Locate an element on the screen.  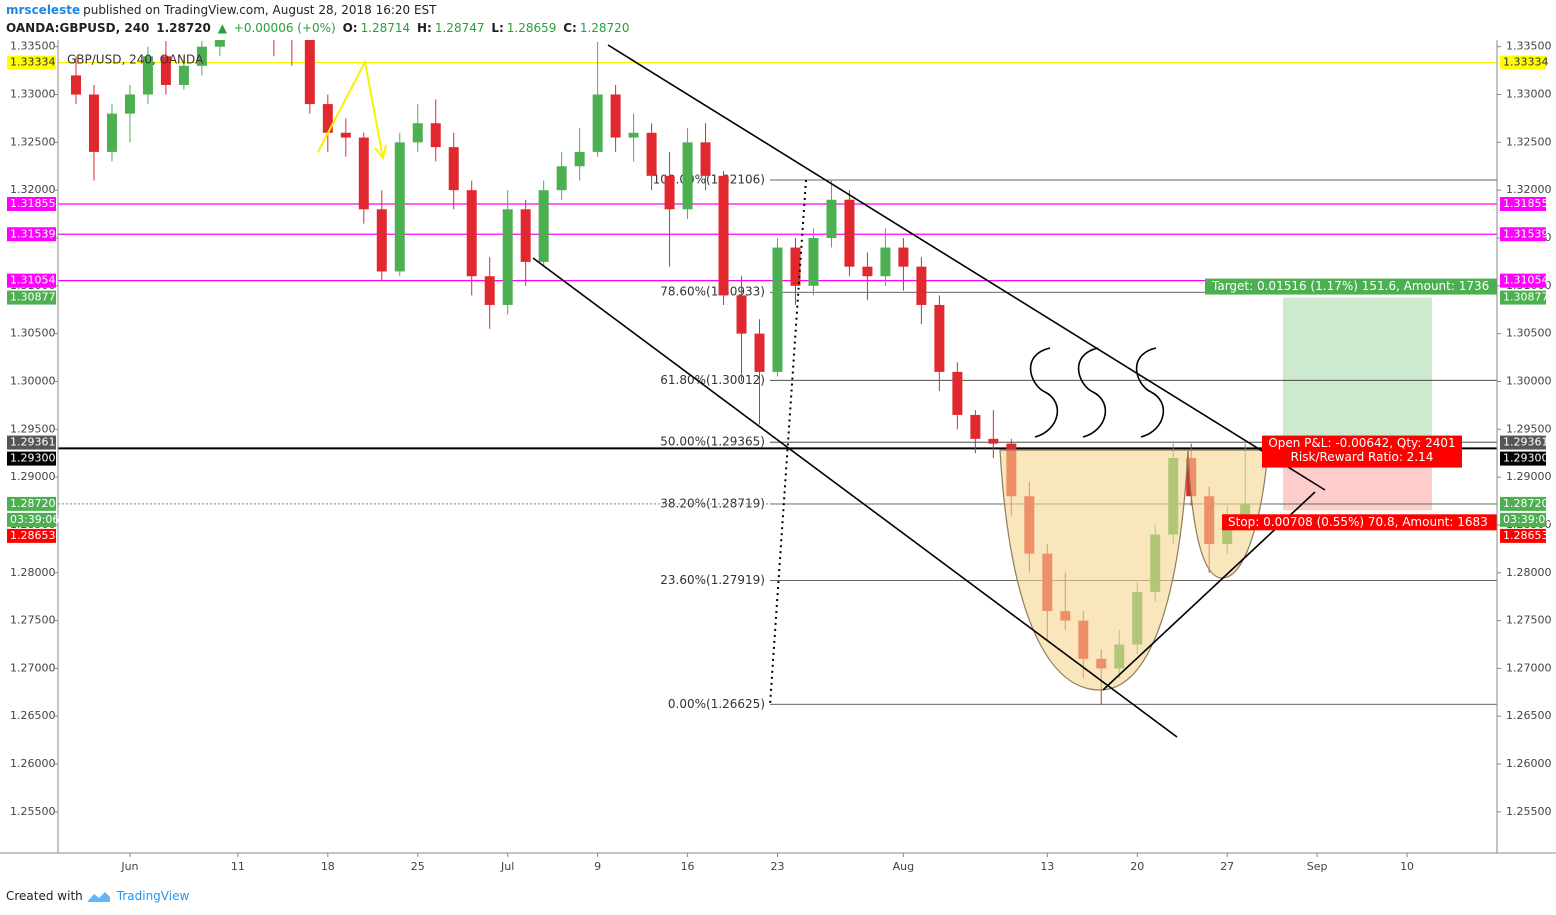
x-tick-label: Aug is located at coordinates (903, 866).